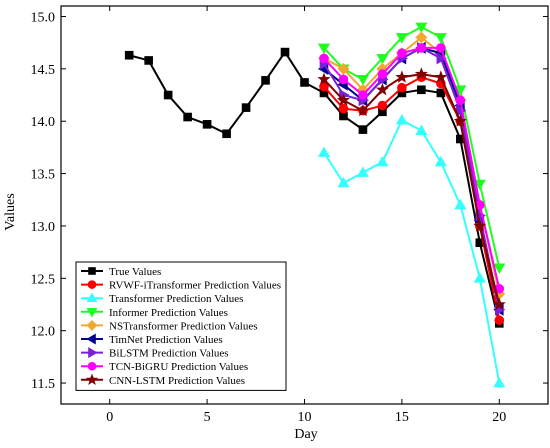  I want to click on x-tick-label: 10, so click(305, 417).